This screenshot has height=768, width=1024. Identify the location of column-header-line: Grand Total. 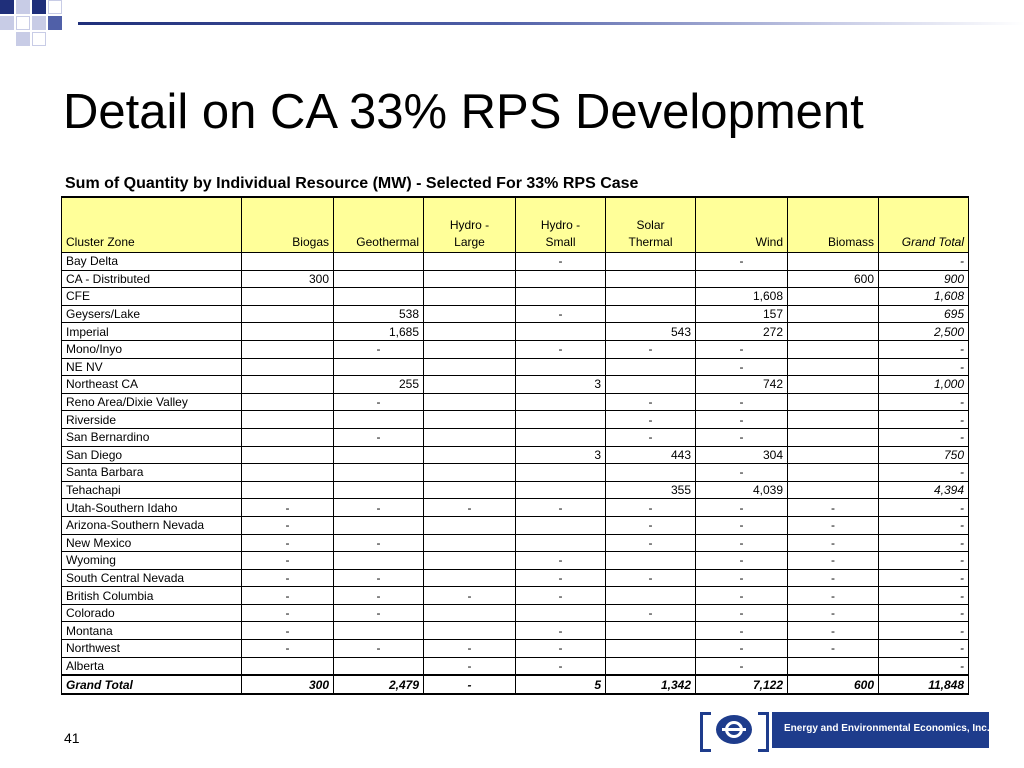
(932, 242).